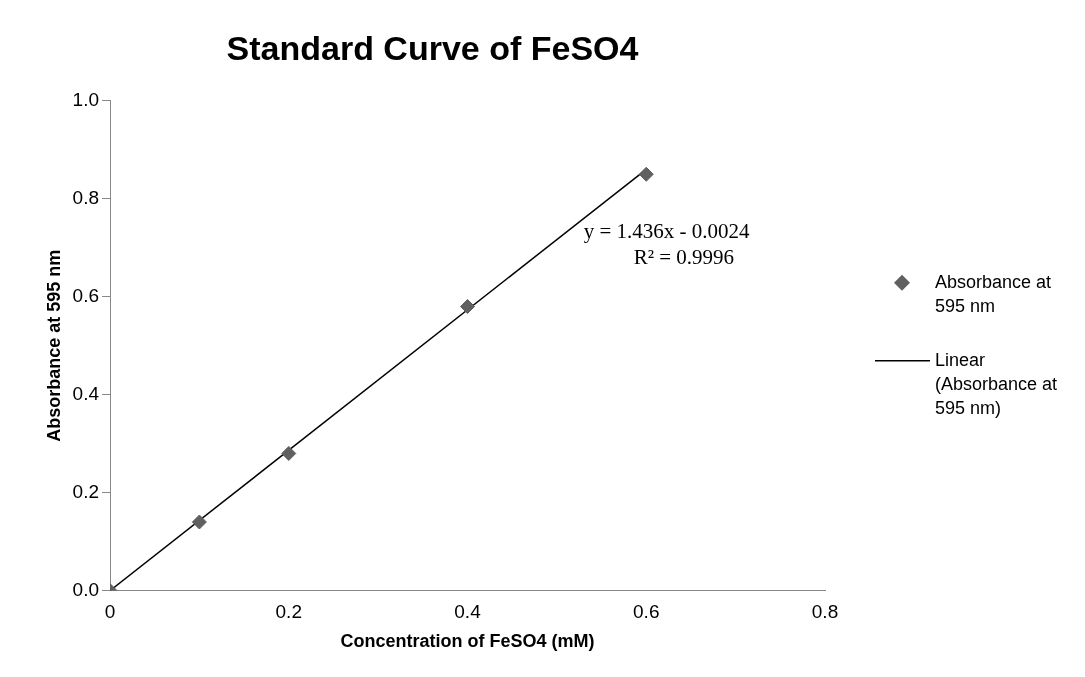 This screenshot has width=1085, height=677. What do you see at coordinates (86, 589) in the screenshot?
I see `y-tick-label: 0.0` at bounding box center [86, 589].